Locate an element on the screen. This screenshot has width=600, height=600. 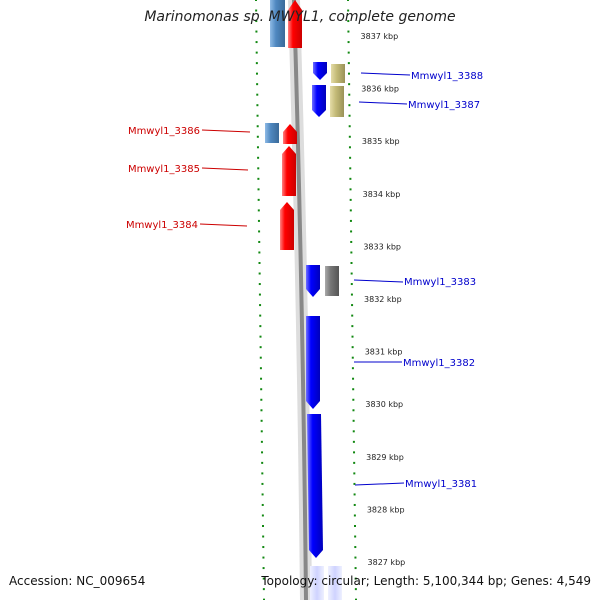
gene-Mmwyl1_3382: Mmwyl1_3382 is located at coordinates (390, 362).